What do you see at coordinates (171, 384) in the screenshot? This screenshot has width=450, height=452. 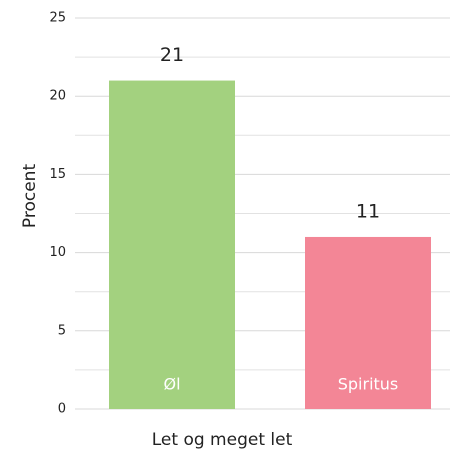 I see `category-label: Øl` at bounding box center [171, 384].